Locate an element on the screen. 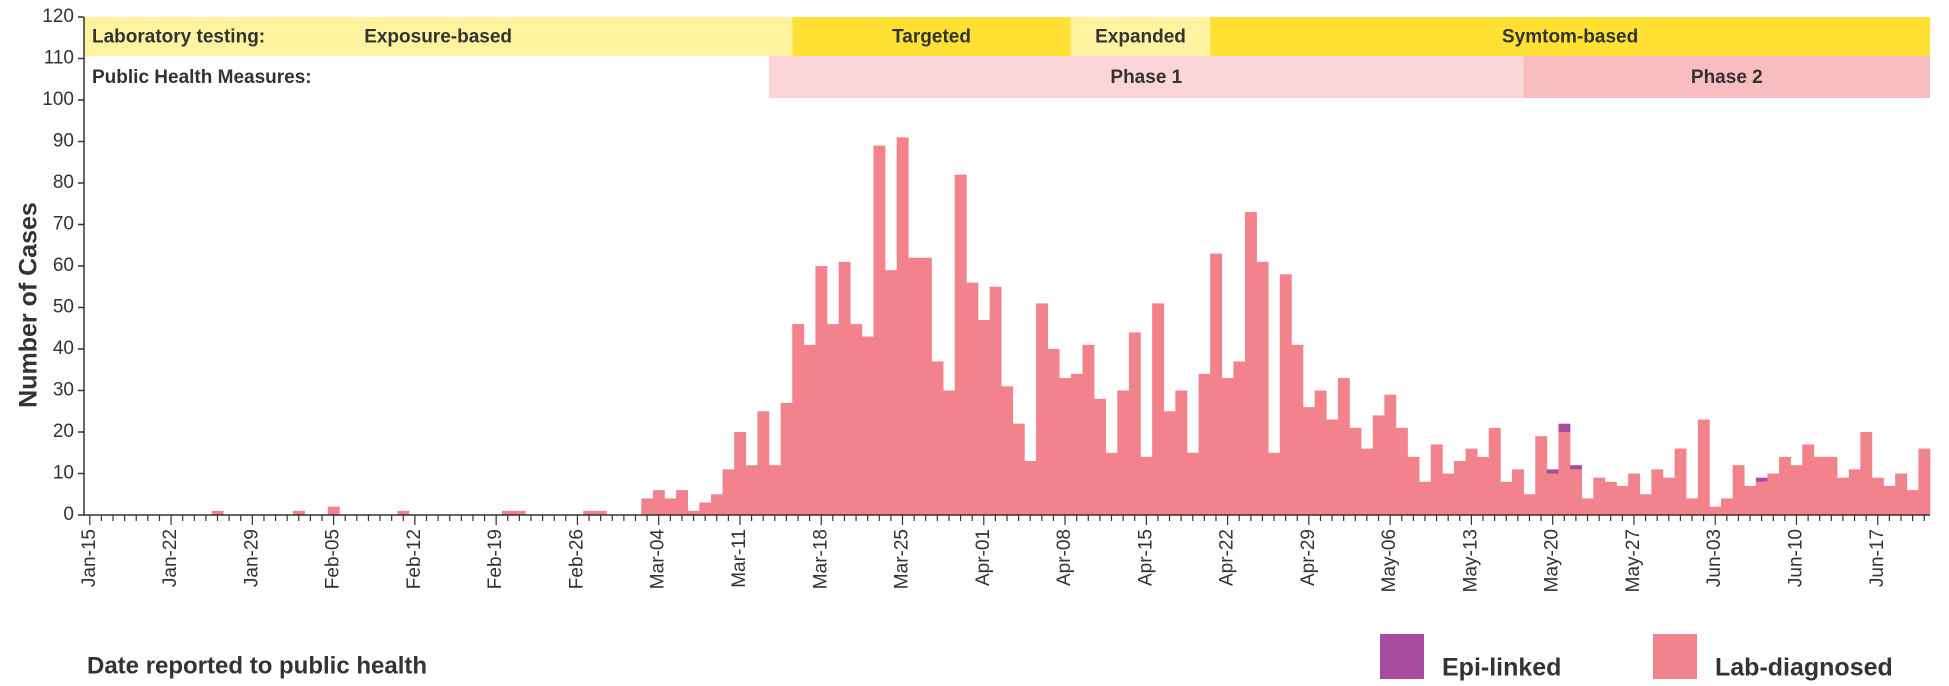 The width and height of the screenshot is (1949, 686). phase-label: Phase 1 is located at coordinates (1146, 77).